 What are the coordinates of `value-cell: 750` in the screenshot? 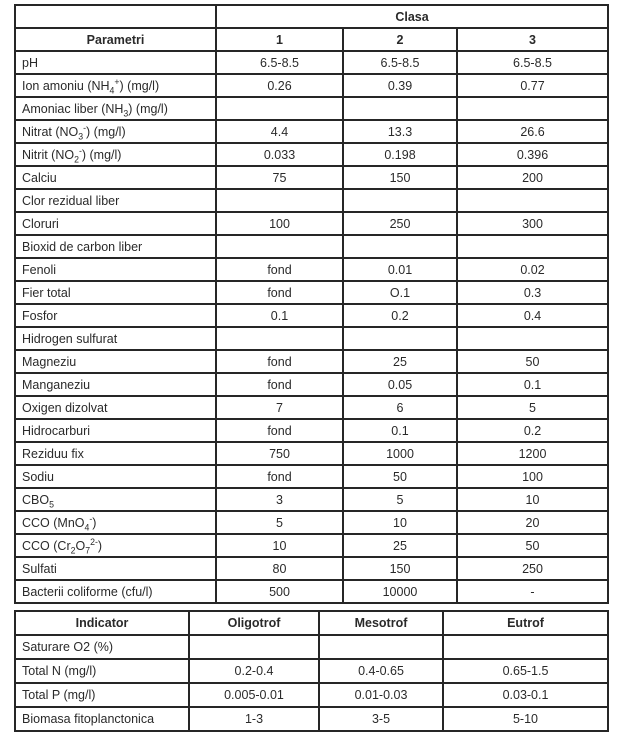 It's located at (279, 453).